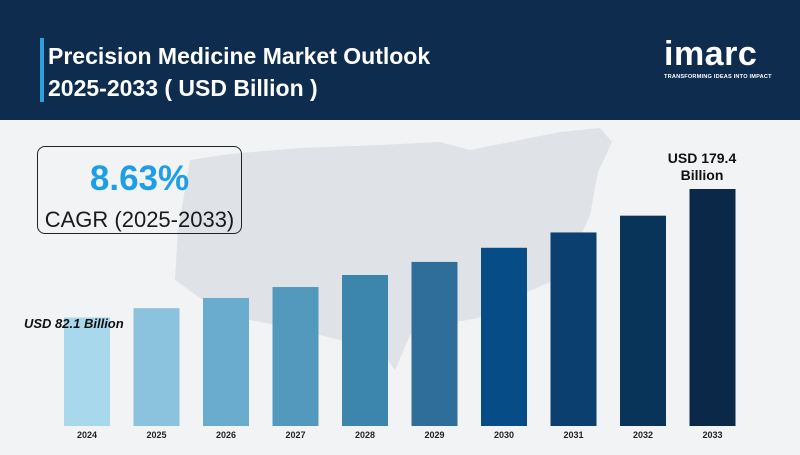  What do you see at coordinates (295, 356) in the screenshot?
I see `bar-2027` at bounding box center [295, 356].